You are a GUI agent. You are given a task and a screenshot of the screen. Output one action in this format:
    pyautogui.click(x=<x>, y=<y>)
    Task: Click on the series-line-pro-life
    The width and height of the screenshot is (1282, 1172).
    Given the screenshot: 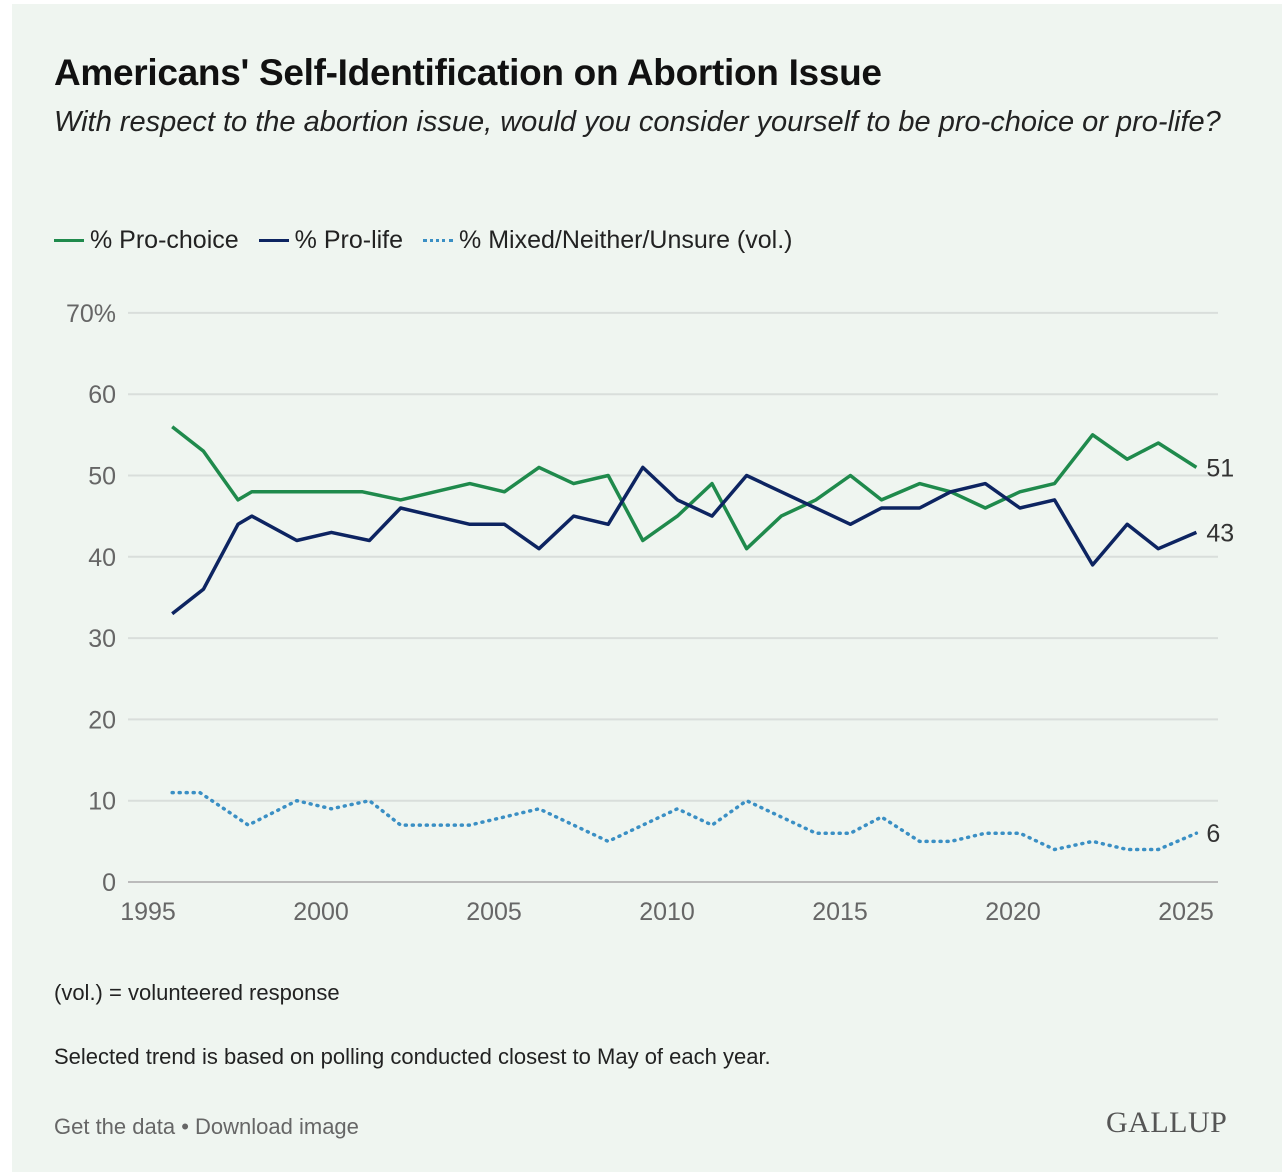 What is the action you would take?
    pyautogui.click(x=684, y=540)
    